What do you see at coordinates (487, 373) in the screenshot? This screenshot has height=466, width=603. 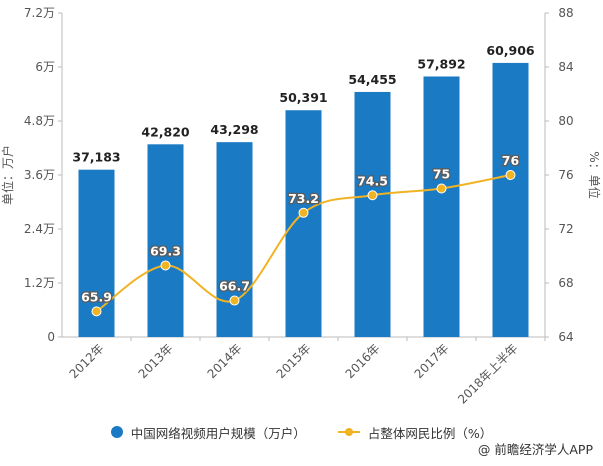 I see `x-axis-tick-label: 2018年上半年` at bounding box center [487, 373].